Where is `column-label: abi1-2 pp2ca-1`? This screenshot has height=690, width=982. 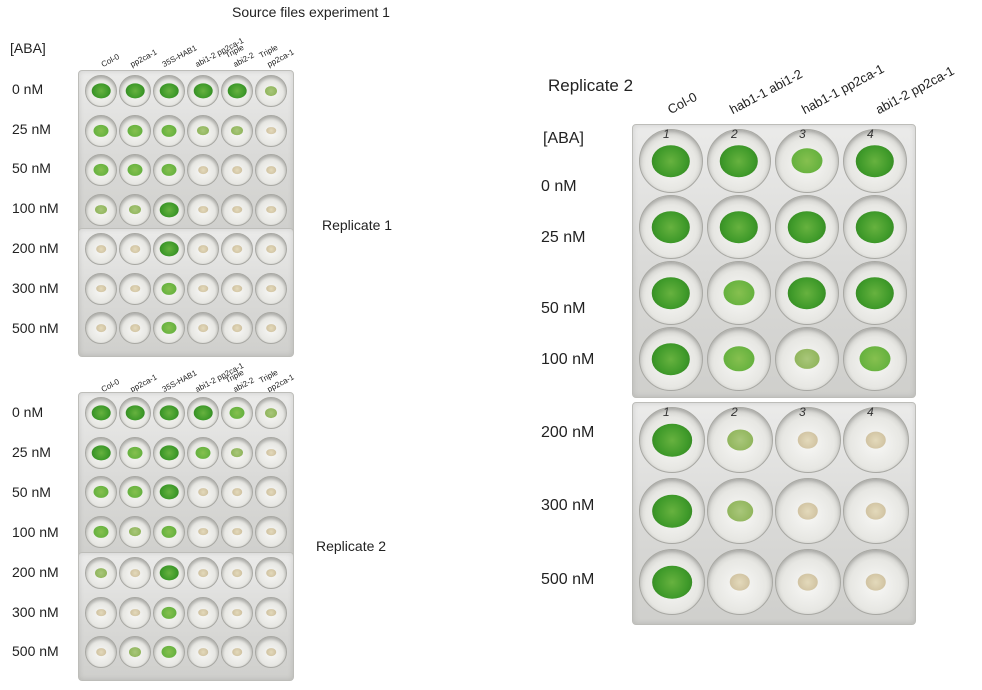
column-label: abi1-2 pp2ca-1 is located at coordinates (914, 90).